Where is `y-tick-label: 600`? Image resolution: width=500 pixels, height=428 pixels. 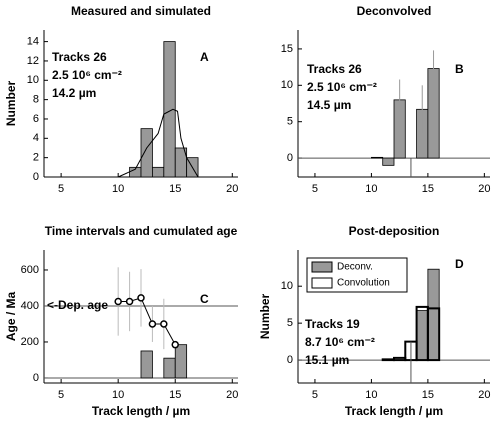 y-tick-label: 600 is located at coordinates (30, 270).